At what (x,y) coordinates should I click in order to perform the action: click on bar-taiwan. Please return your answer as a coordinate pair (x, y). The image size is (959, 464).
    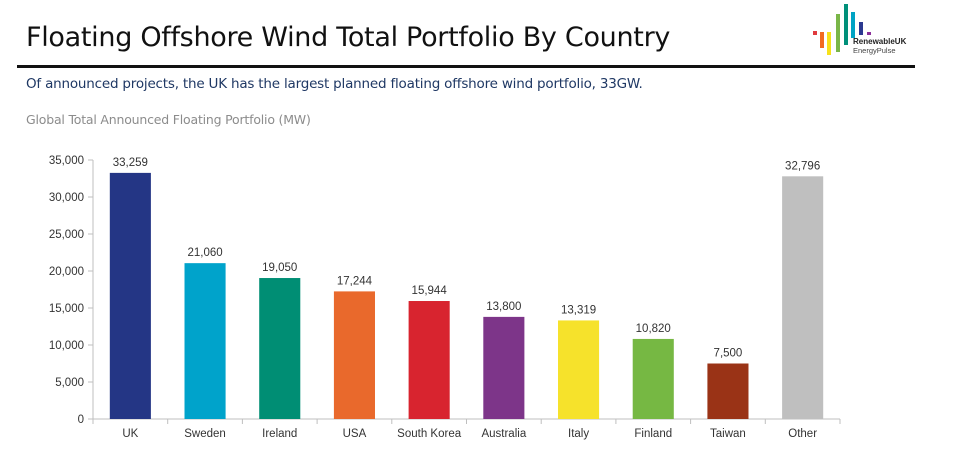
    Looking at the image, I should click on (728, 391).